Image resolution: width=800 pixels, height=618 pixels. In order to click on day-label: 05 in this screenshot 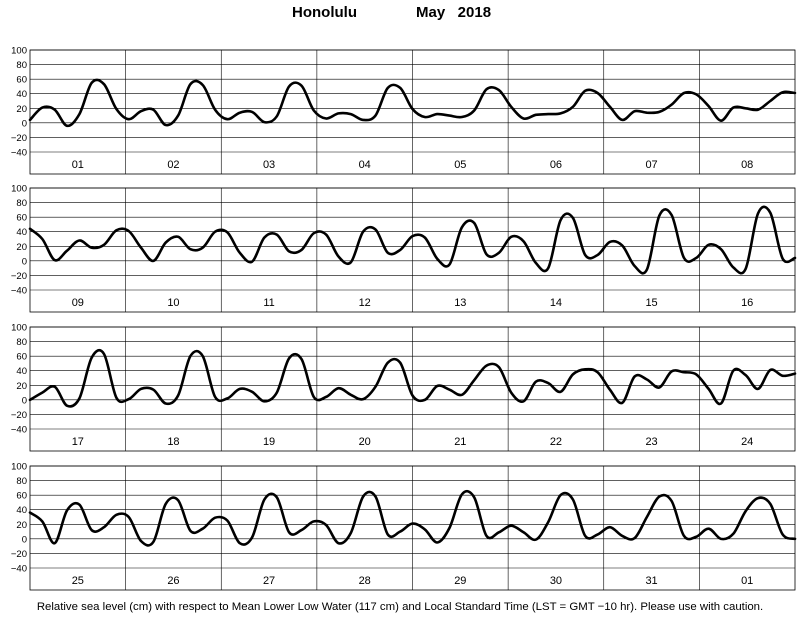, I will do `click(460, 165)`.